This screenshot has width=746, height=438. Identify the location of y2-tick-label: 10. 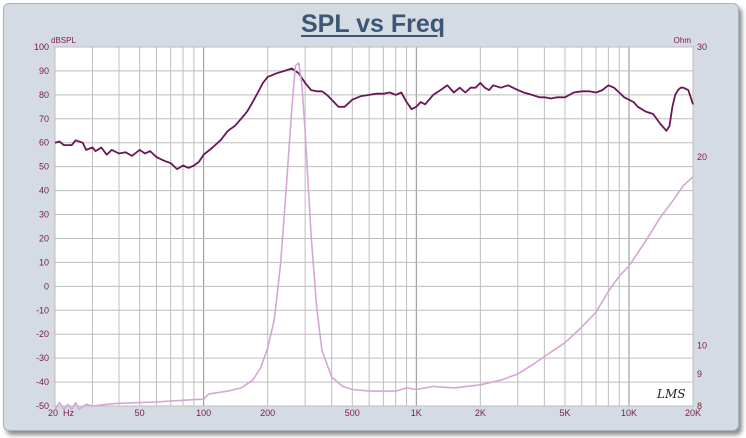
(702, 345).